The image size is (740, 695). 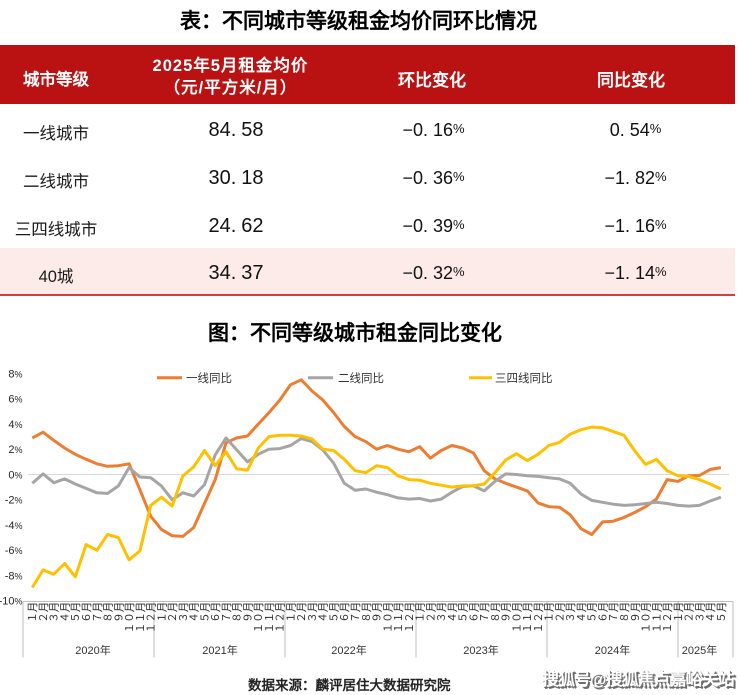 I want to click on svg-text: 一线同比, so click(x=209, y=378).